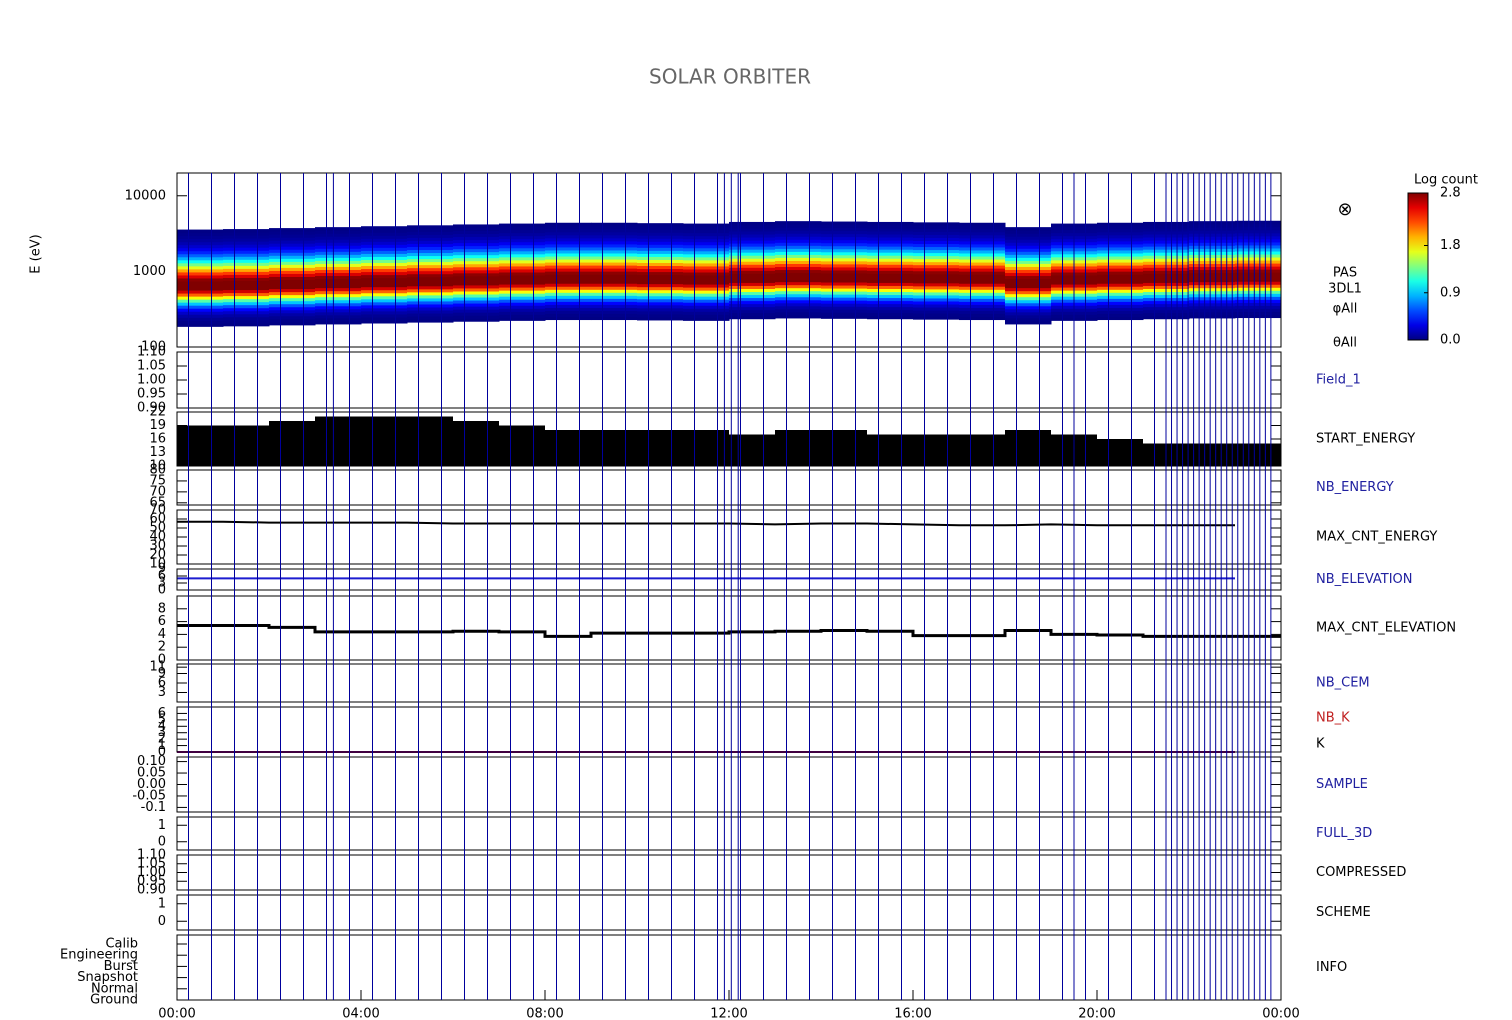  I want to click on panel-label: MAX_CNT_ELEVATION, so click(1386, 628).